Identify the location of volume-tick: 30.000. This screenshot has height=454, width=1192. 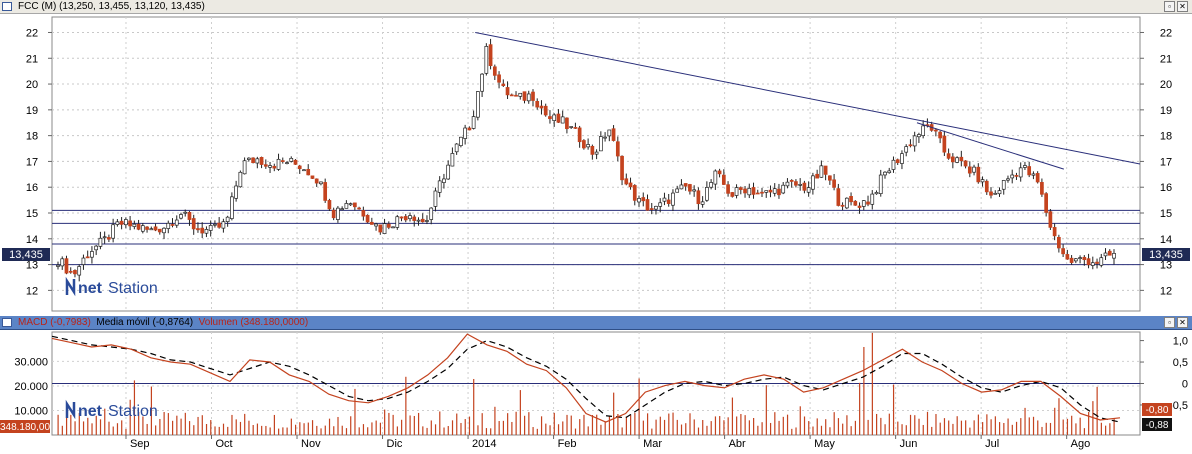
(31, 362).